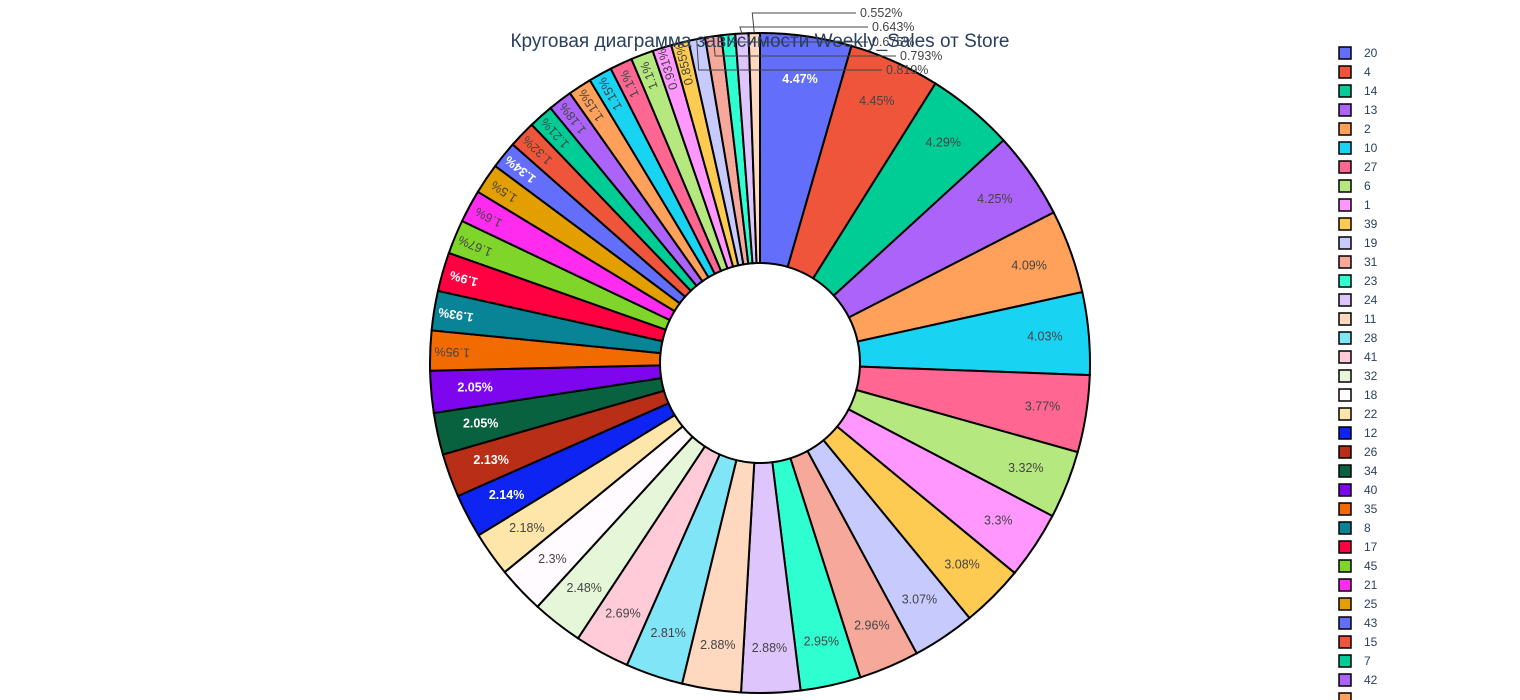 The height and width of the screenshot is (700, 1520). I want to click on legend-label: 41, so click(1371, 357).